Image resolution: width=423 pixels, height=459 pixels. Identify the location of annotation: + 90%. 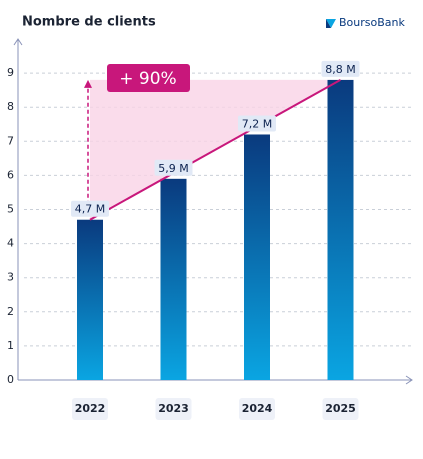
(147, 79).